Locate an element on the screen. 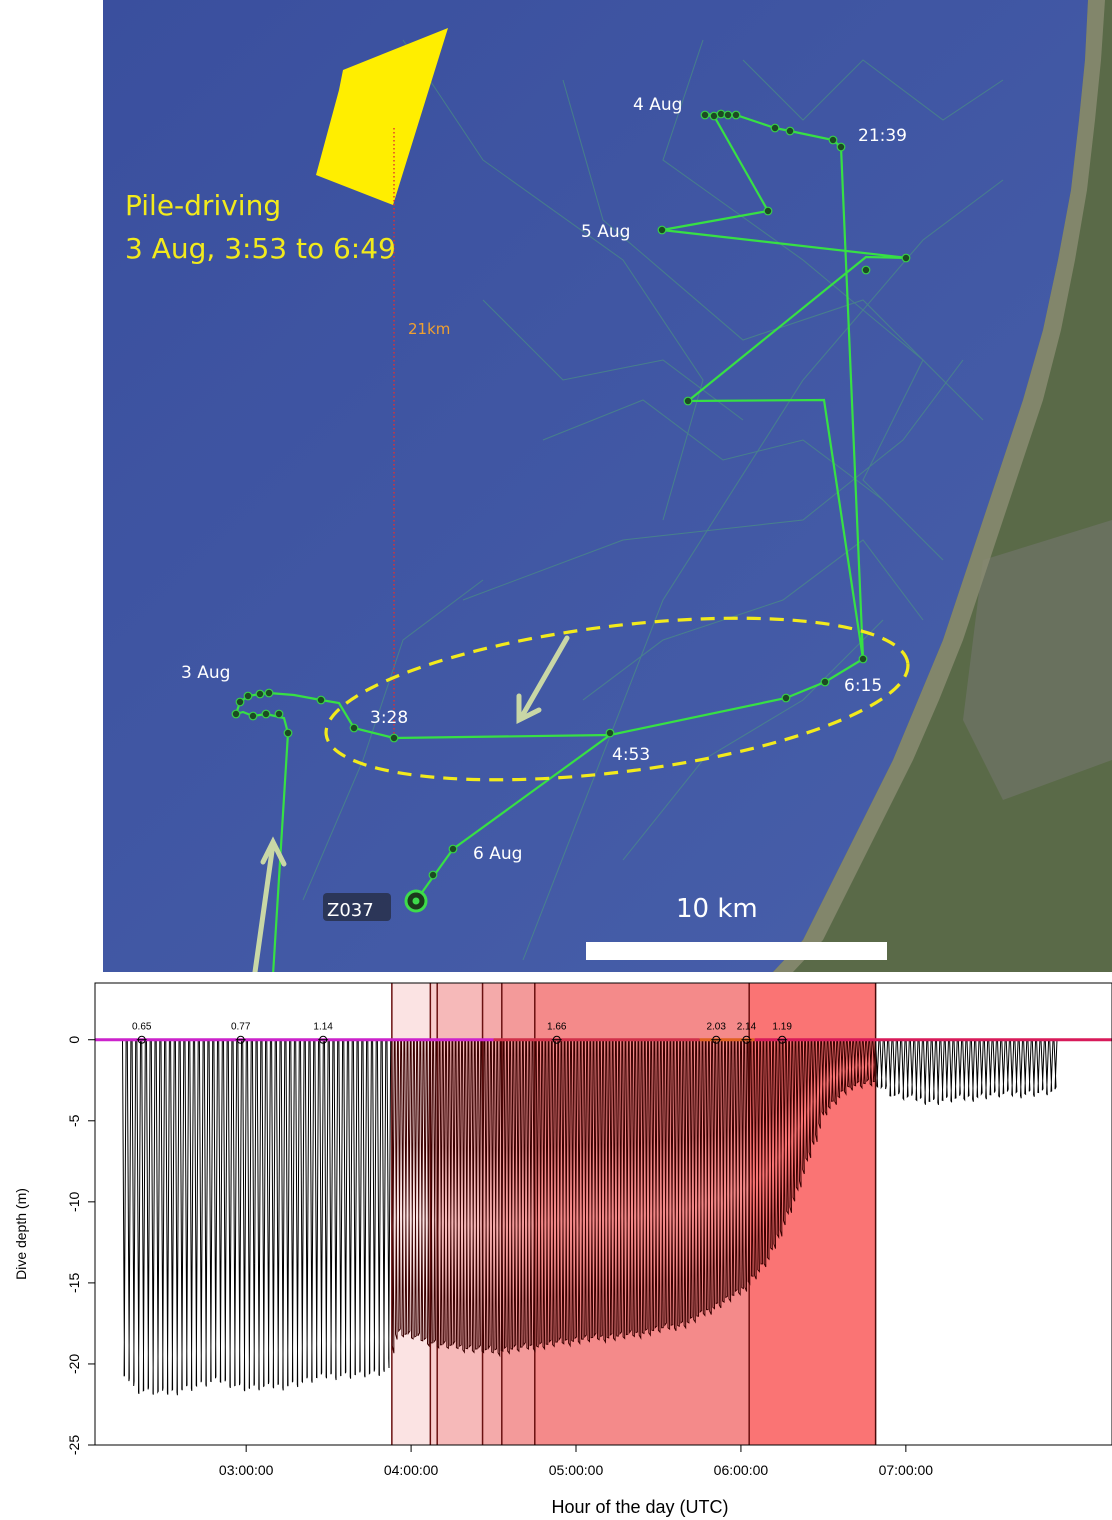 The height and width of the screenshot is (1520, 1112). pile-driving-area is located at coordinates (382, 116).